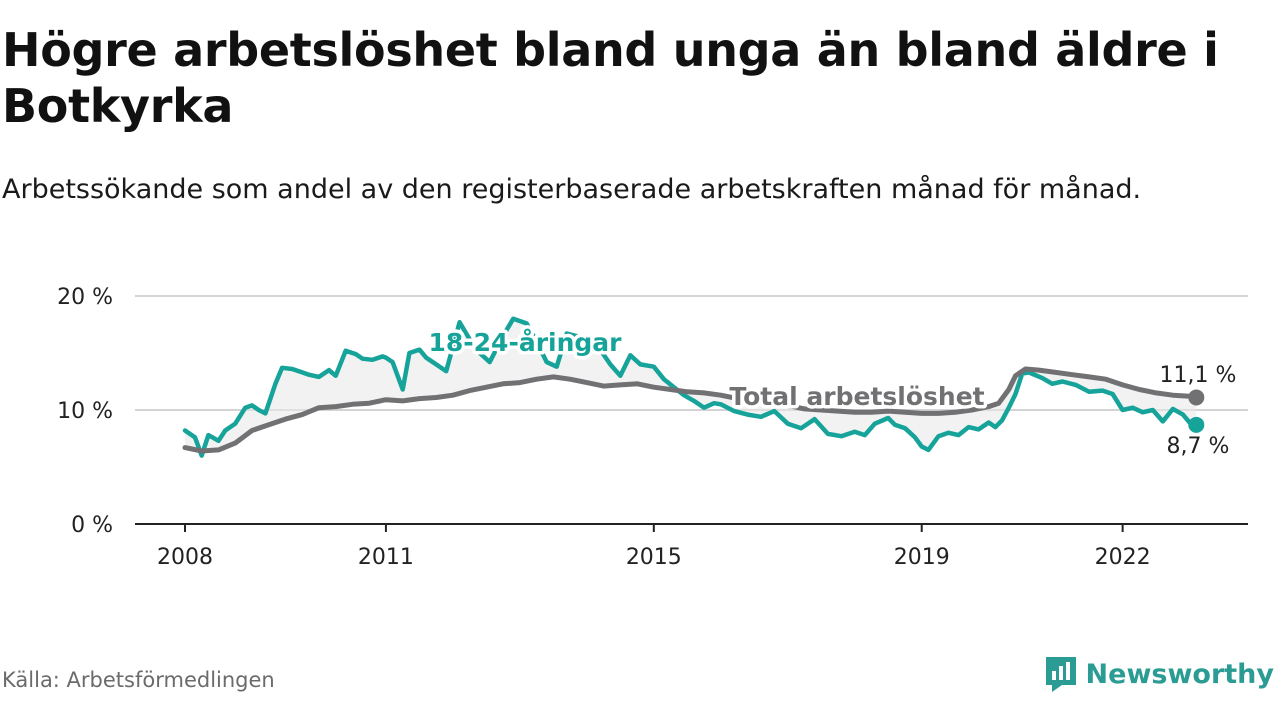  Describe the element at coordinates (690, 410) in the screenshot. I see `series-line-total` at that location.